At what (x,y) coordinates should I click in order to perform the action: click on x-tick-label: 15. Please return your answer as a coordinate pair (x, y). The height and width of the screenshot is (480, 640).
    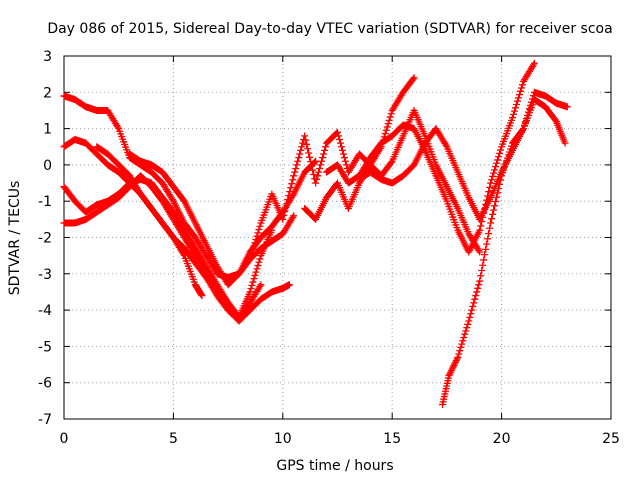
    Looking at the image, I should click on (392, 439).